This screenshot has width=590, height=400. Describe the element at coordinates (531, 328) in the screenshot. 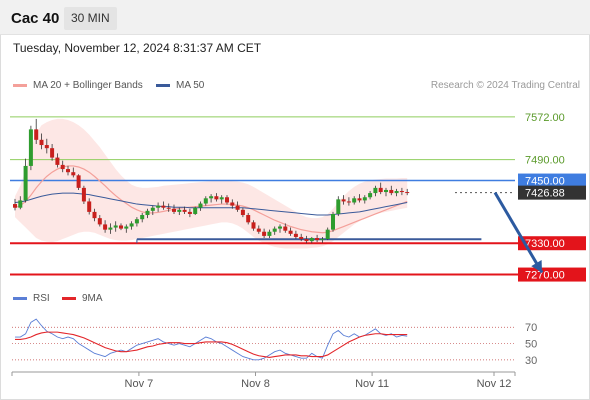

I see `rsi-tick-label: 70` at that location.